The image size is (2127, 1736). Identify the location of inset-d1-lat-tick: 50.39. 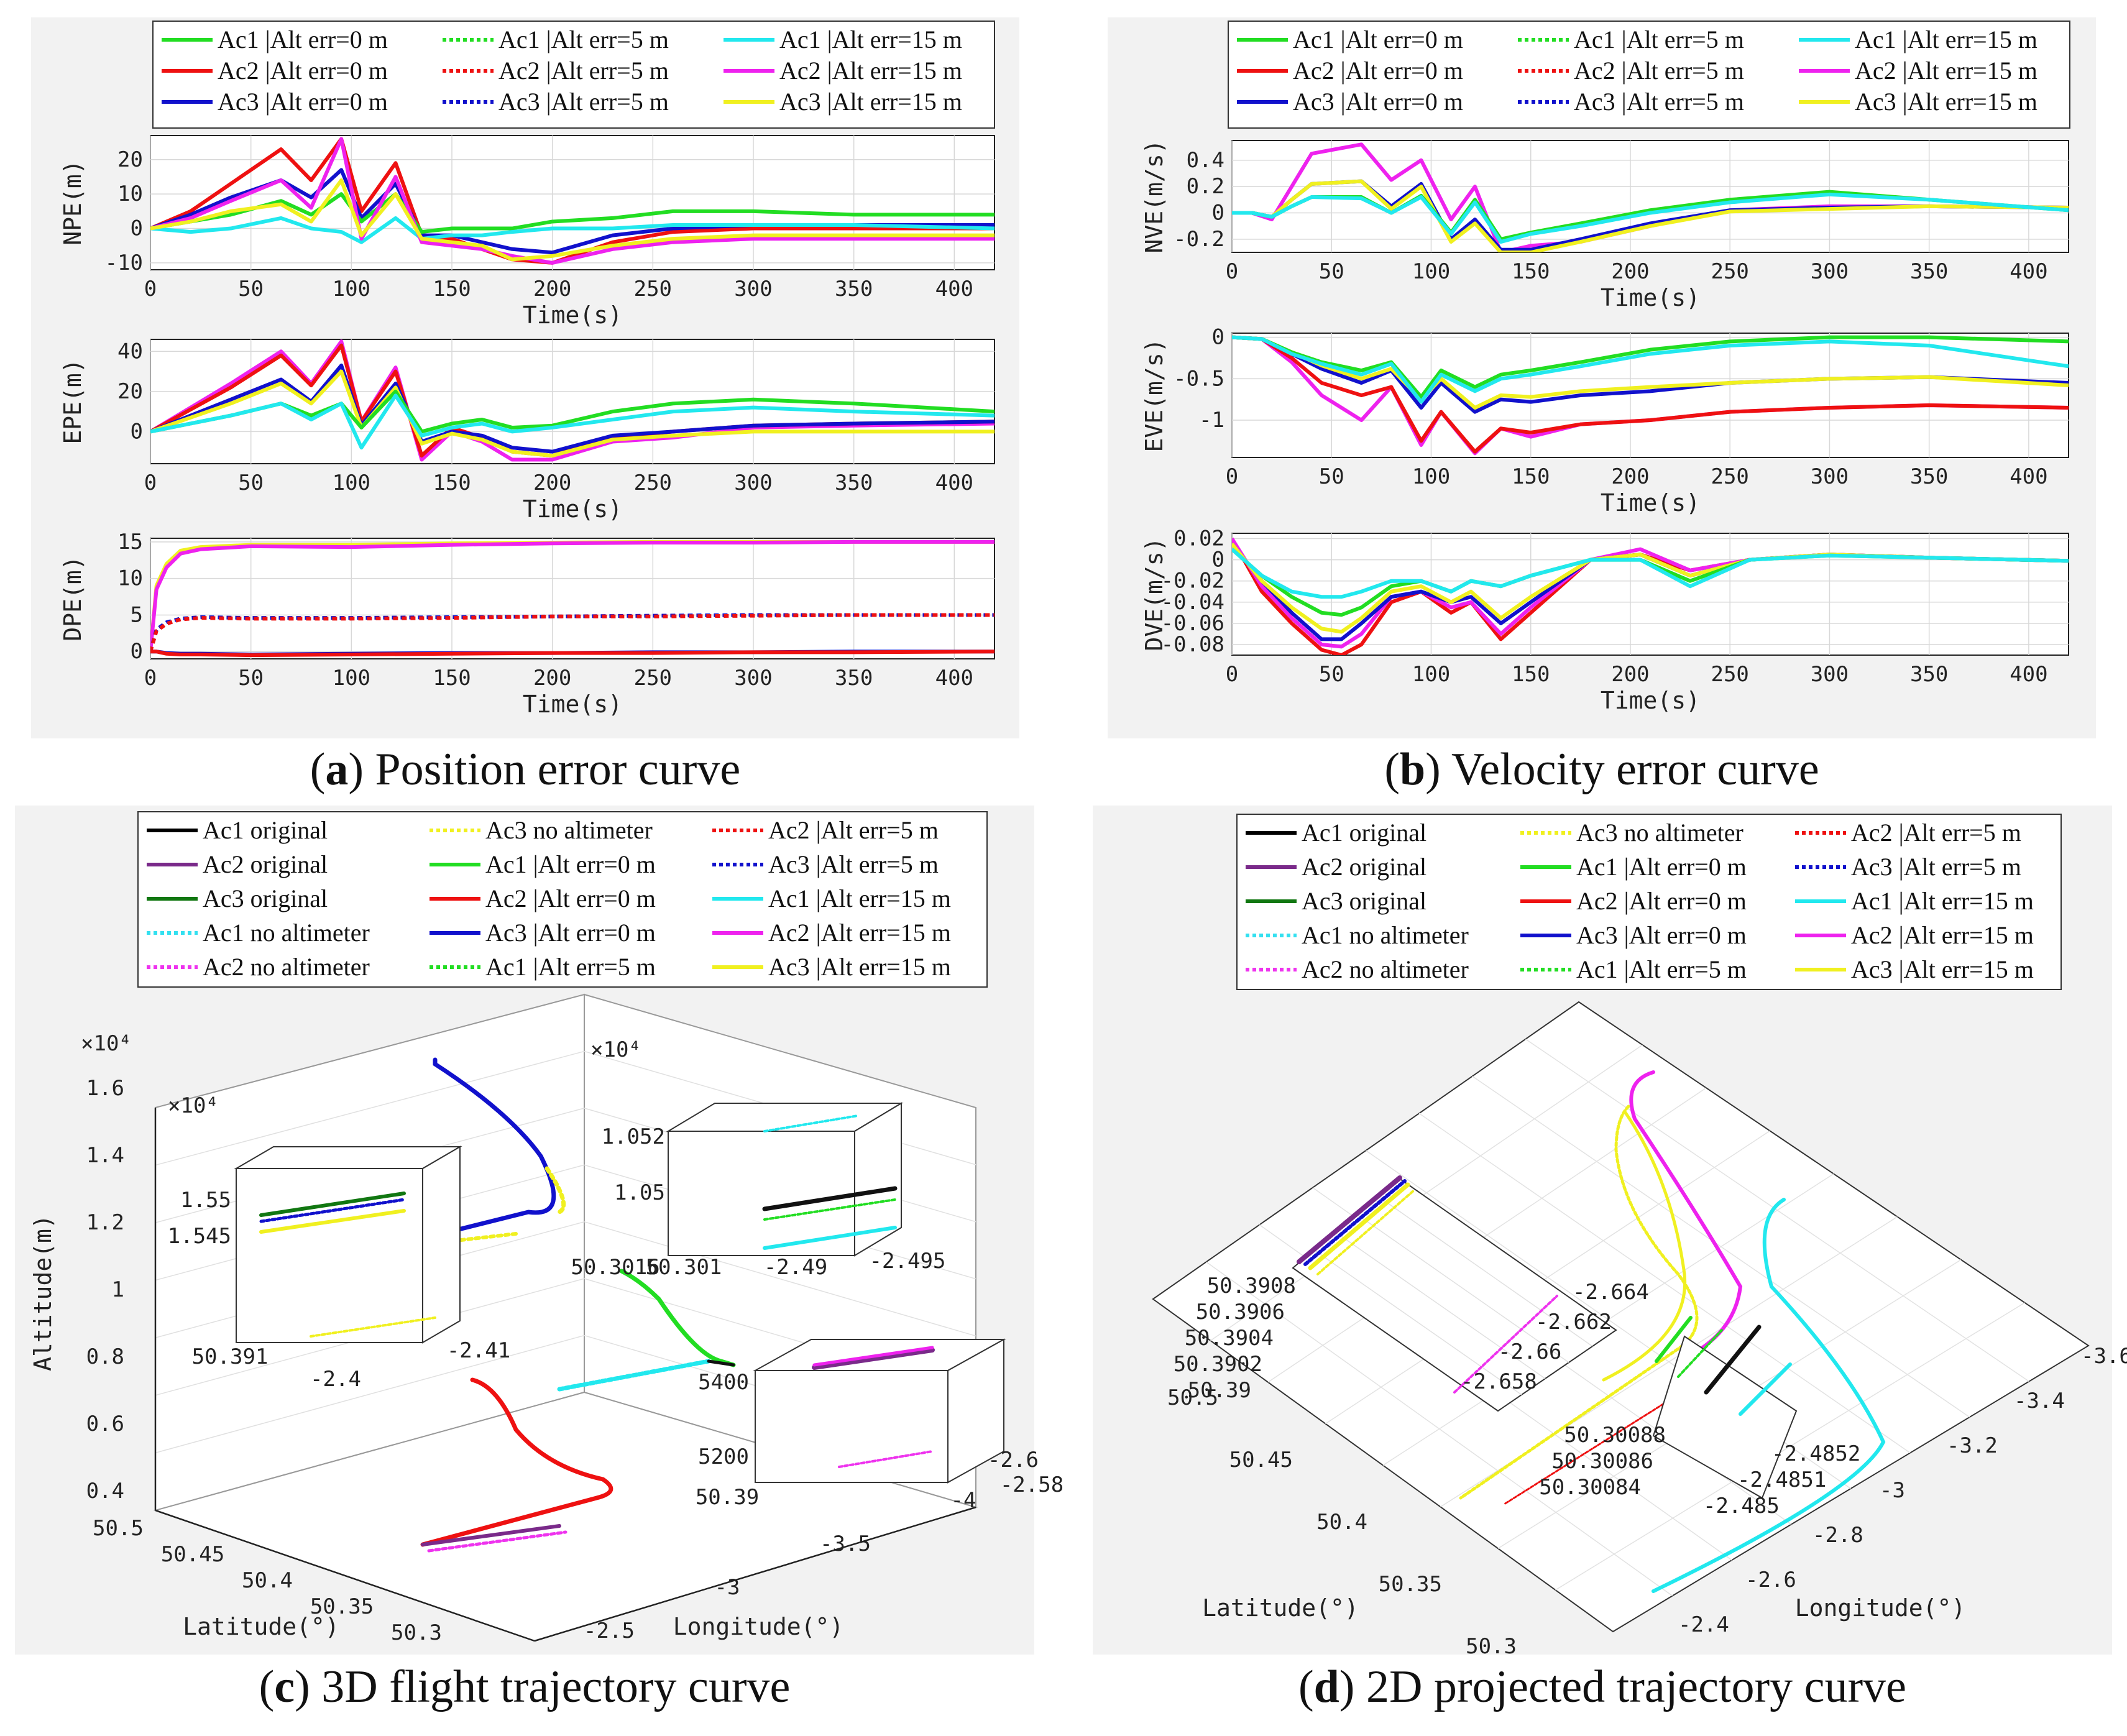
(1219, 1390).